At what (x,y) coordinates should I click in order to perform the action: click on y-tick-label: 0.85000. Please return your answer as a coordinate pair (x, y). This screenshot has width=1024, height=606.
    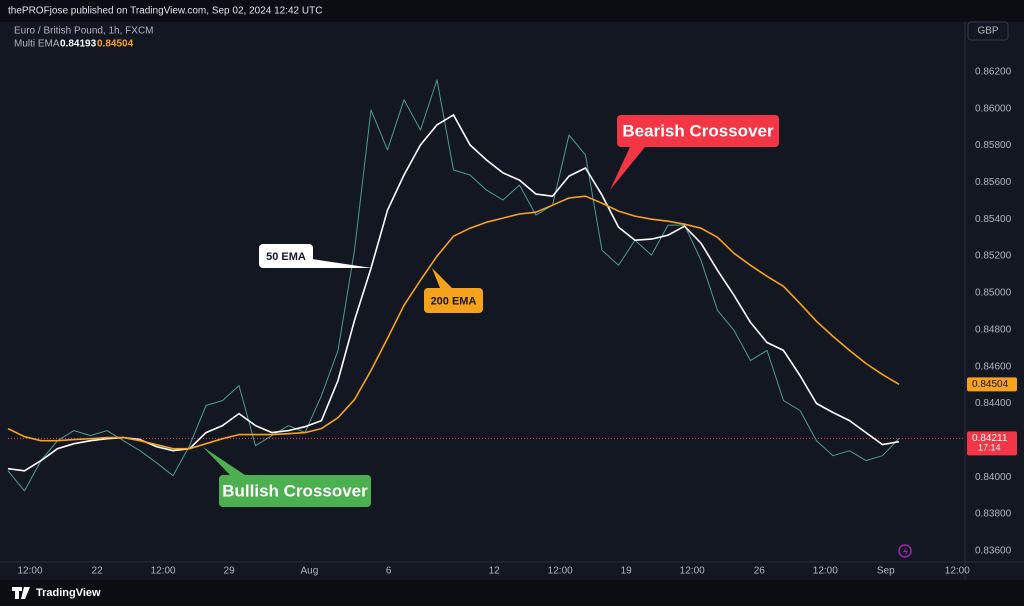
    Looking at the image, I should click on (993, 293).